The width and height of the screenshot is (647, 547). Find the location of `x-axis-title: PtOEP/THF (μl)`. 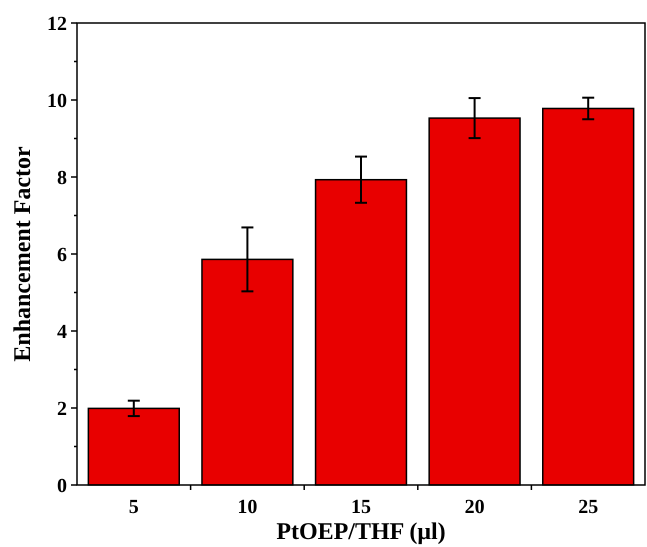

x-axis-title: PtOEP/THF (μl) is located at coordinates (361, 532).